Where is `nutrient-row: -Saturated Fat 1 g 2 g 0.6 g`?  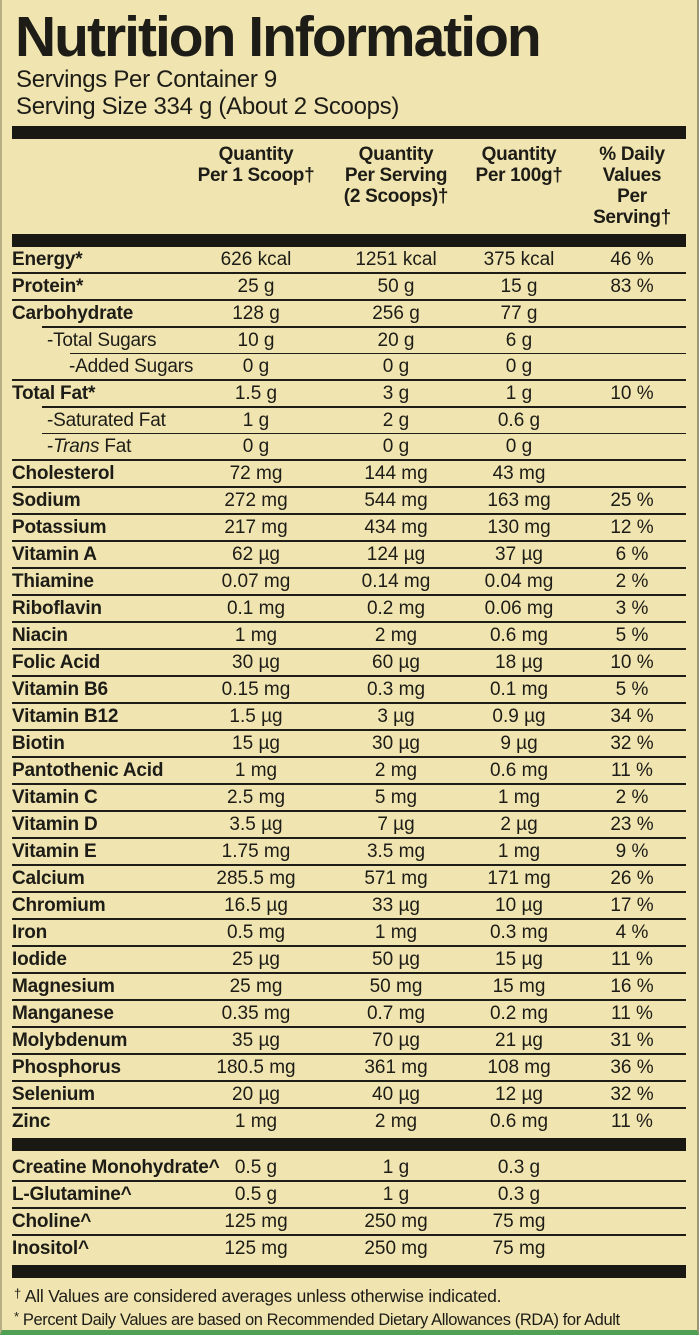 nutrient-row: -Saturated Fat 1 g 2 g 0.6 g is located at coordinates (349, 420).